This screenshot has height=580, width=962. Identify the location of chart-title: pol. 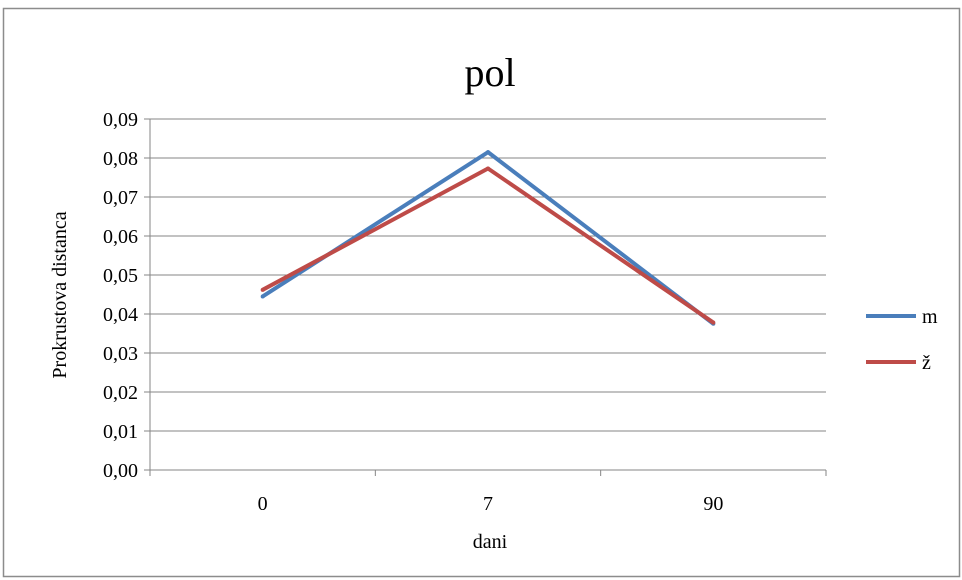
(489, 72).